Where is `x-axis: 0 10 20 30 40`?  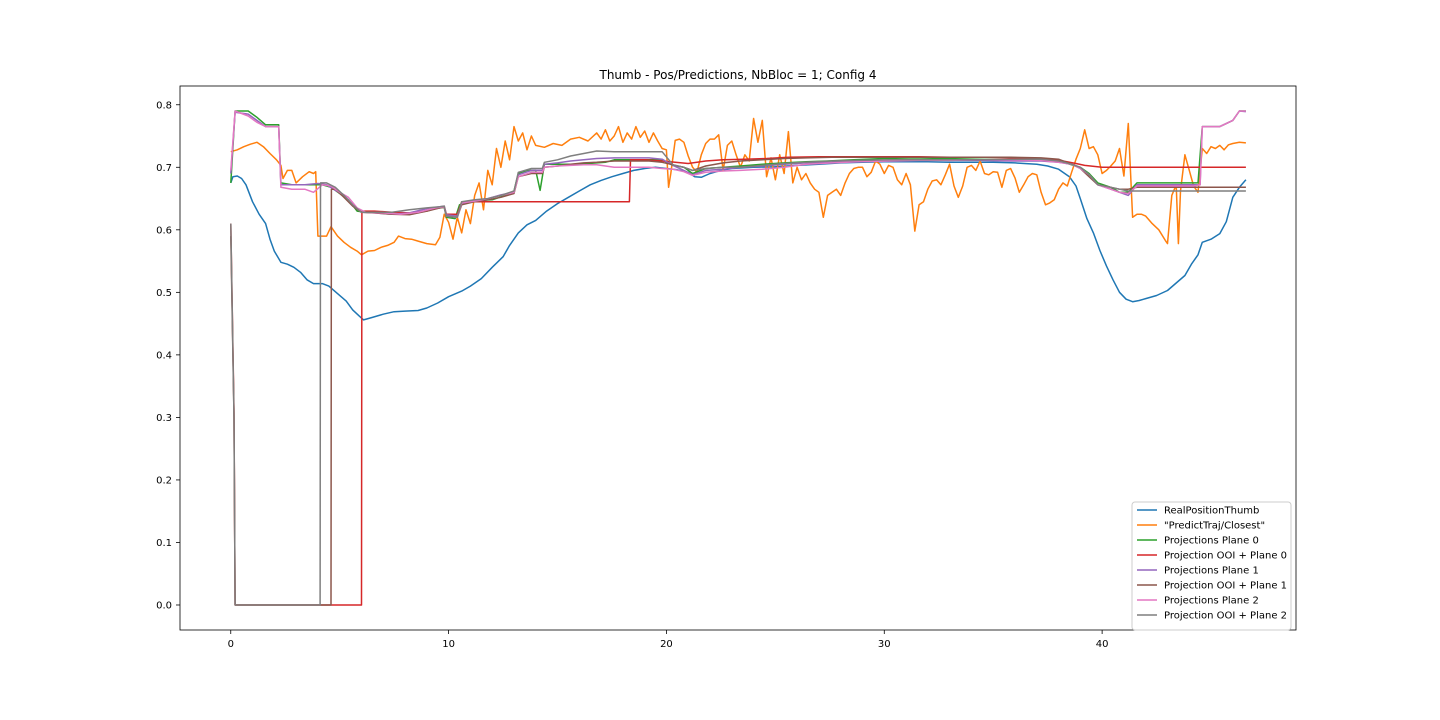
x-axis: 0 10 20 30 40 is located at coordinates (668, 640).